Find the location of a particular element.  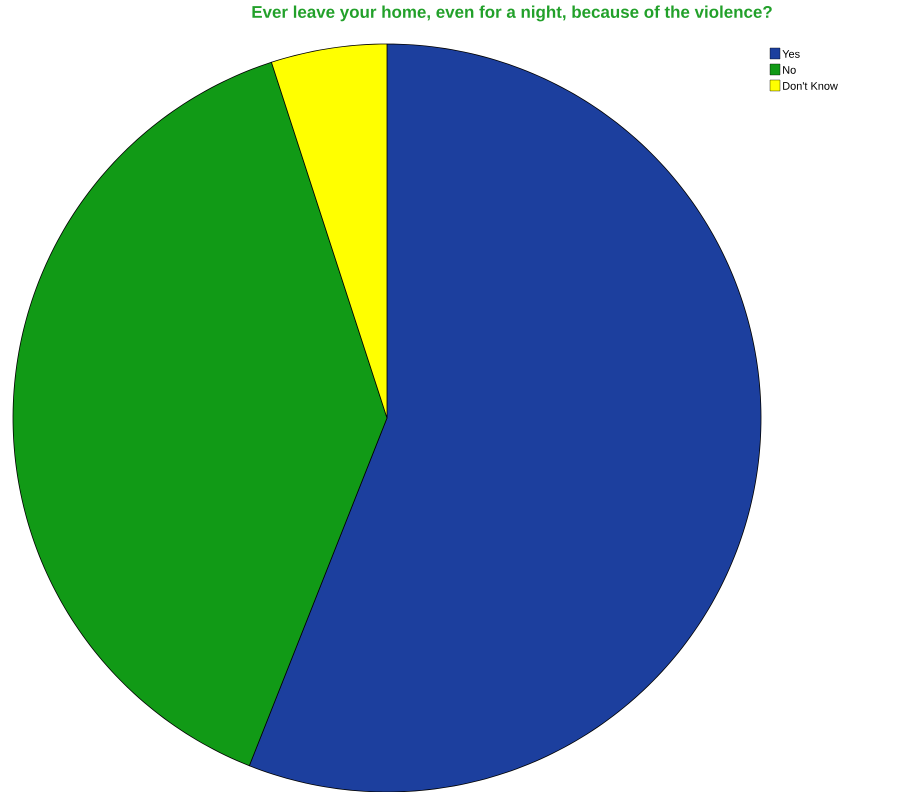

legend-label: Yes is located at coordinates (791, 54).